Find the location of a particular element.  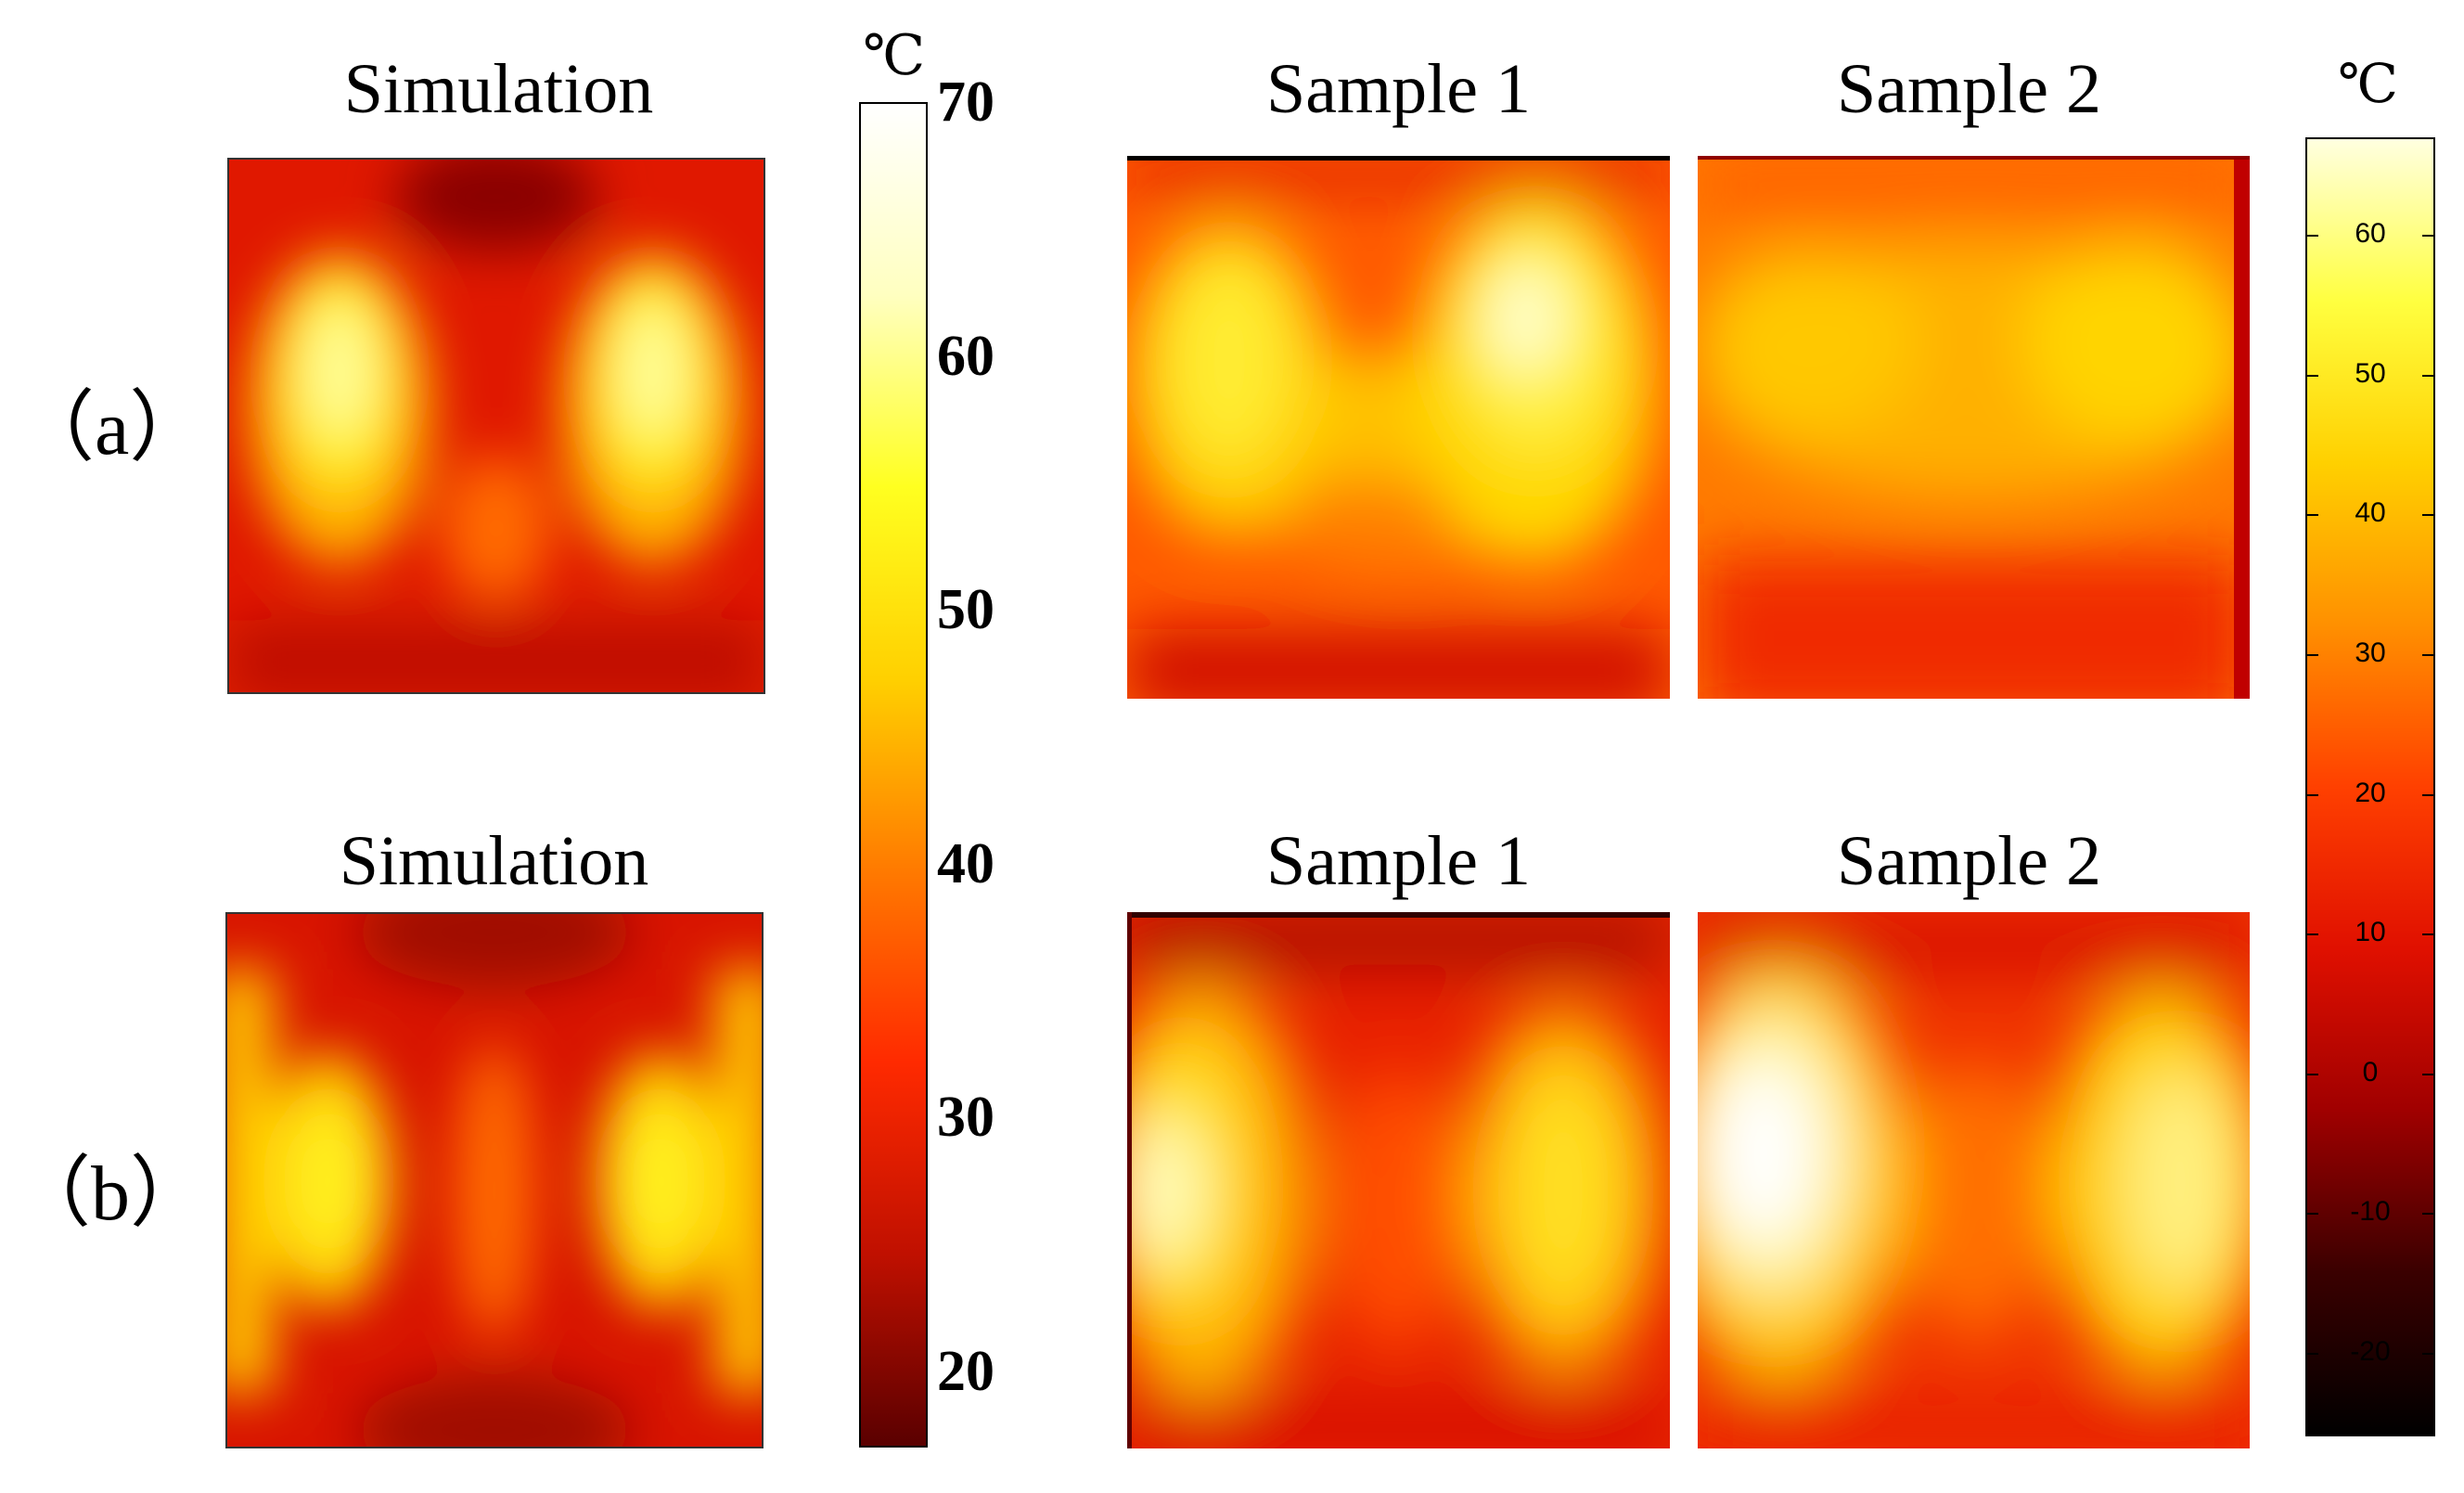

row-label-a: （a） is located at coordinates (112, 428).